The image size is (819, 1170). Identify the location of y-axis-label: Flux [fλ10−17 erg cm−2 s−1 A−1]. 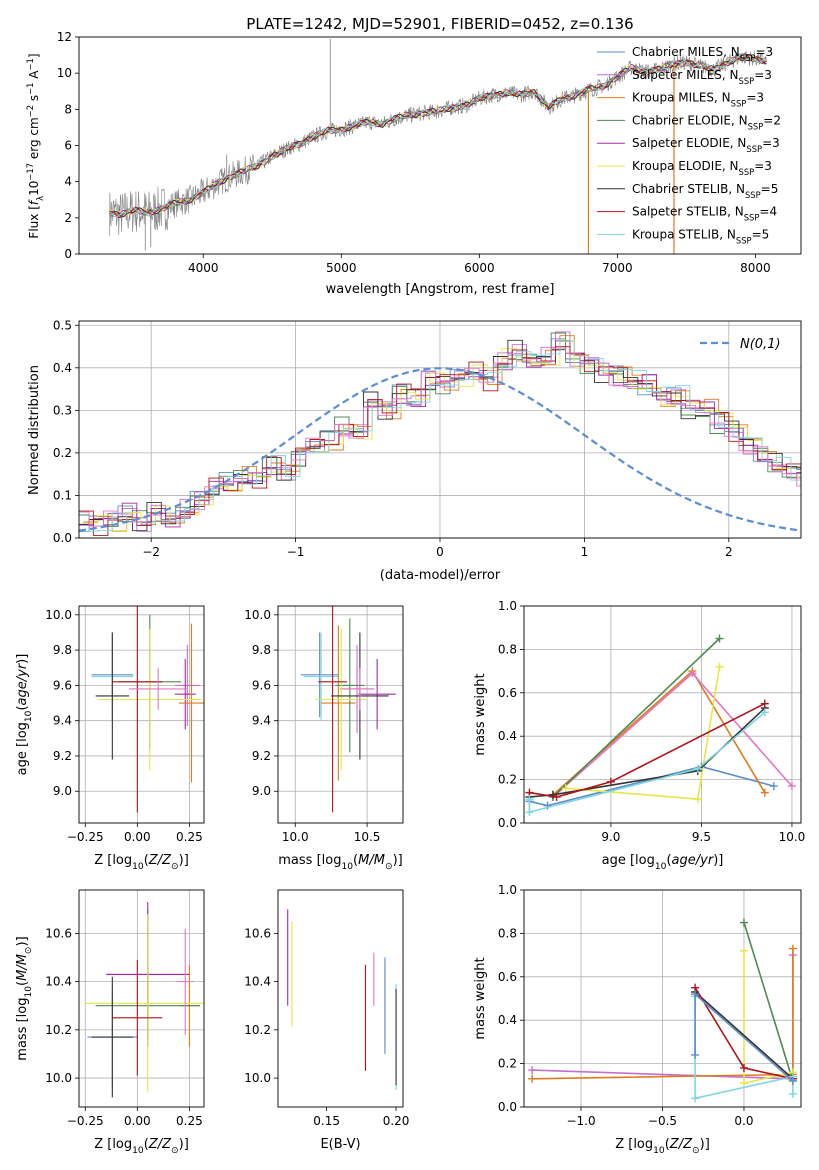
(35, 145).